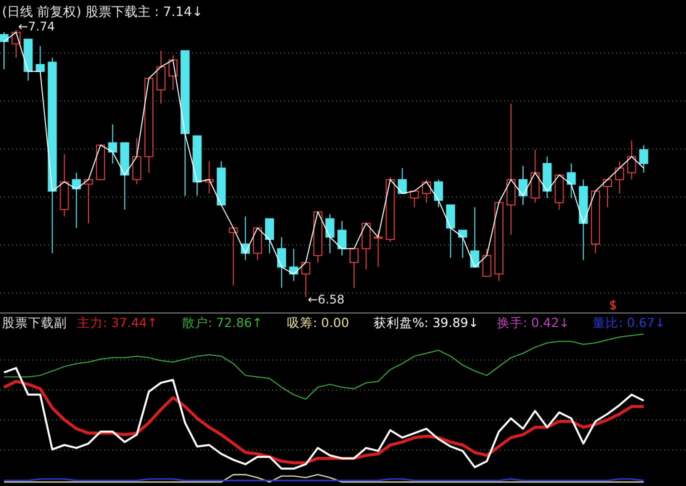 This screenshot has width=686, height=486. What do you see at coordinates (426, 322) in the screenshot?
I see `text: 获利盘%: 39.89↓` at bounding box center [426, 322].